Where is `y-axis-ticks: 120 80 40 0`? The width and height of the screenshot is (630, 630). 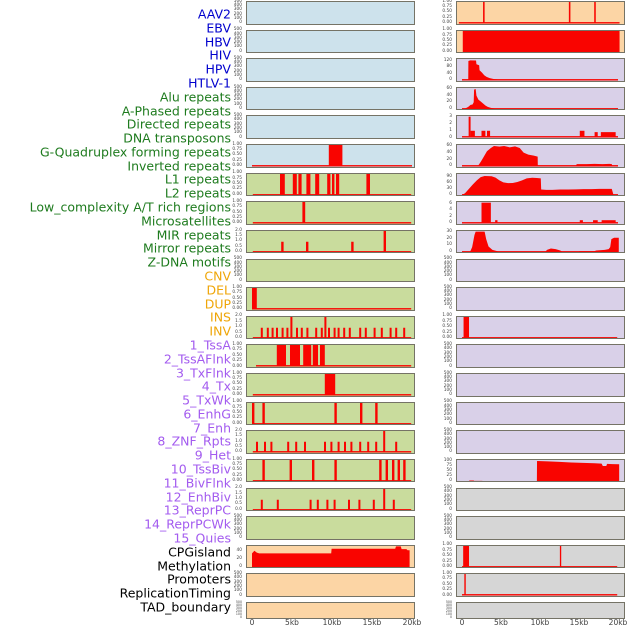
y-axis-ticks: 120 80 40 0 is located at coordinates (441, 70).